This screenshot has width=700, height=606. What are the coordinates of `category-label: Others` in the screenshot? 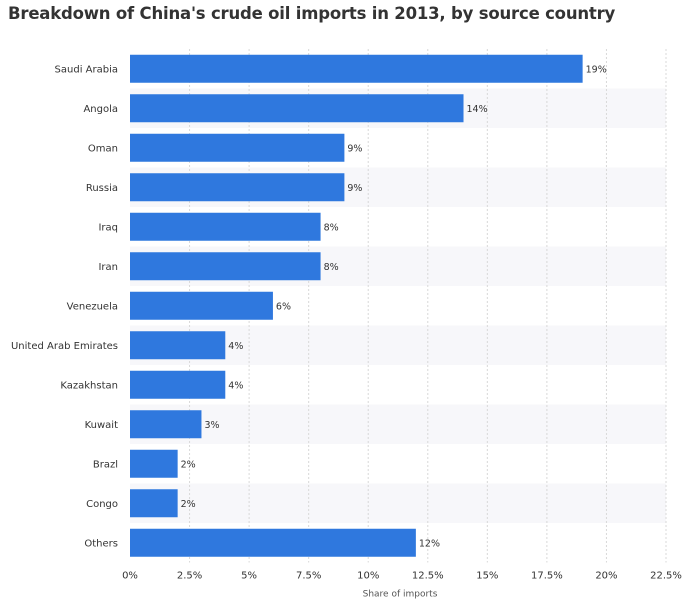 It's located at (101, 543).